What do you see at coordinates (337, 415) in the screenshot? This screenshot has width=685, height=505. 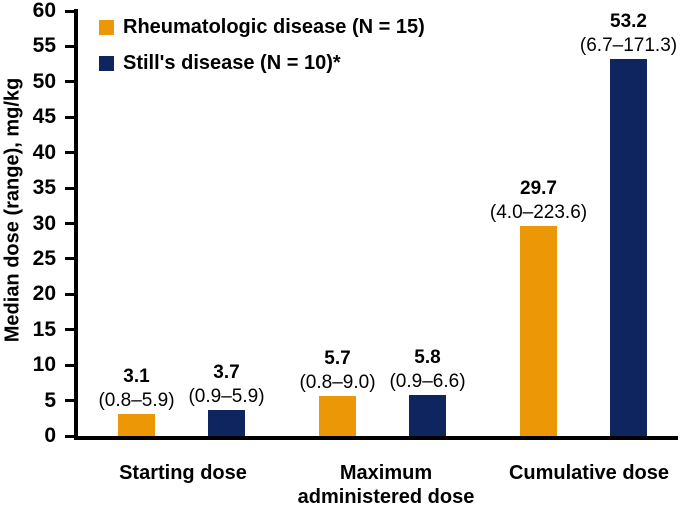 I see `bar-series0-maximum-administered-dose` at bounding box center [337, 415].